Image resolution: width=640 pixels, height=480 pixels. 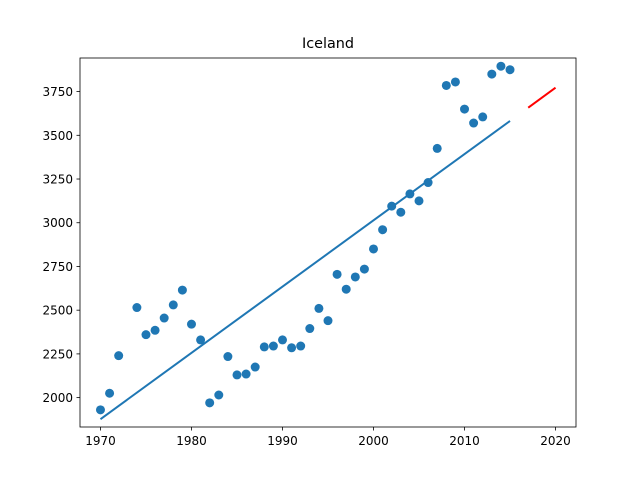 I want to click on y-tick-label: 2000, so click(x=57, y=398).